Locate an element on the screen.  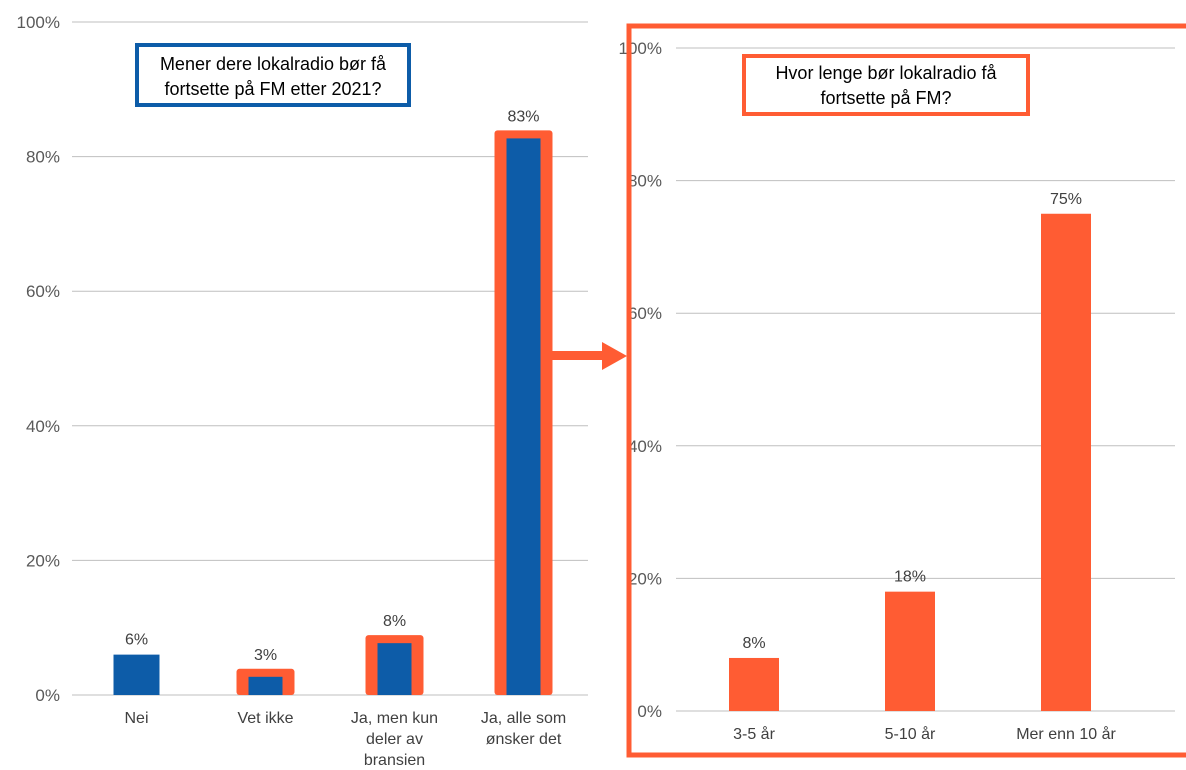
data-label: 75% is located at coordinates (1066, 199).